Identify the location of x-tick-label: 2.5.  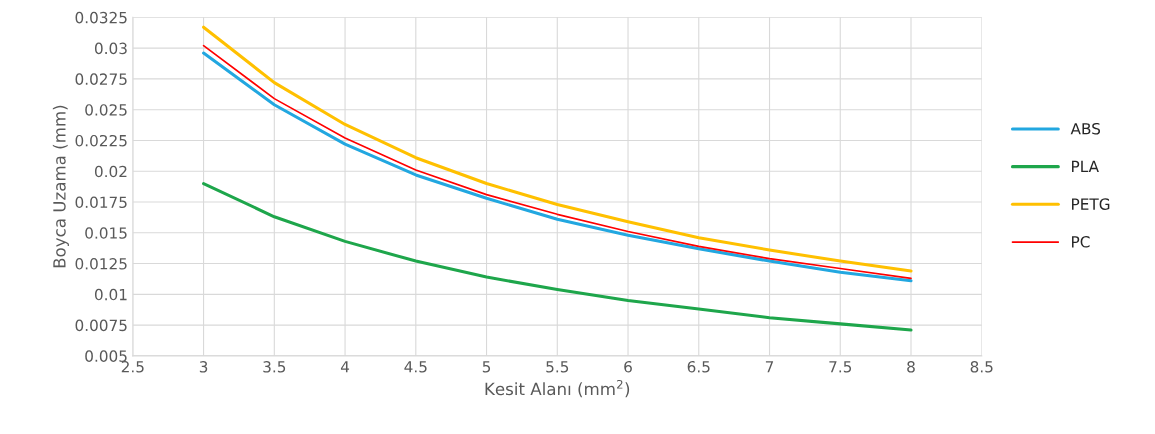
(132, 367).